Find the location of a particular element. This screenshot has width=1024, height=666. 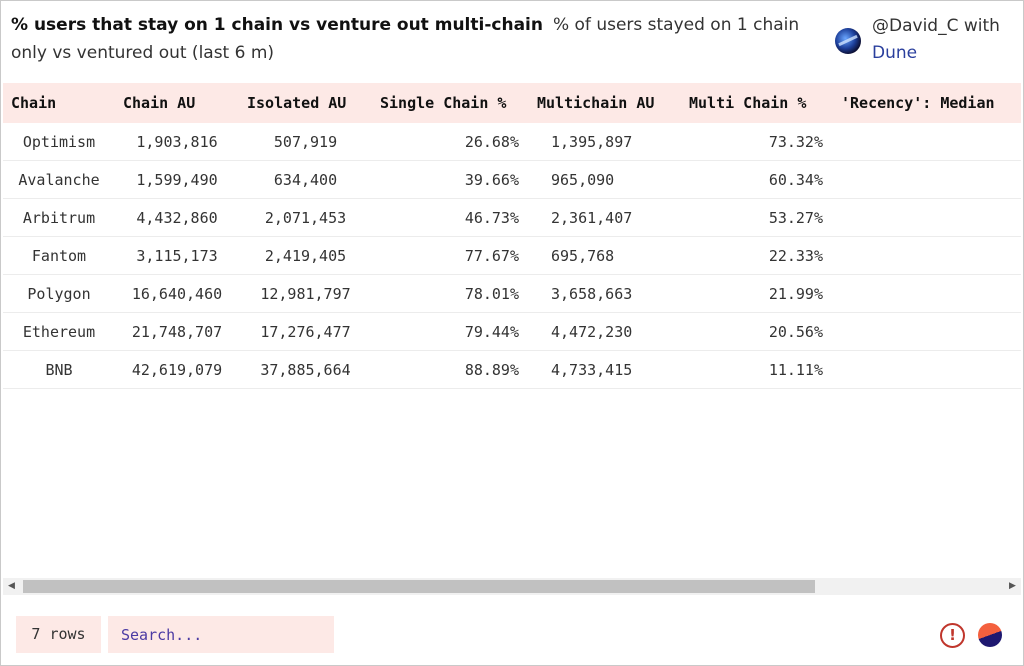

table-cell: Ethereum is located at coordinates (59, 331).